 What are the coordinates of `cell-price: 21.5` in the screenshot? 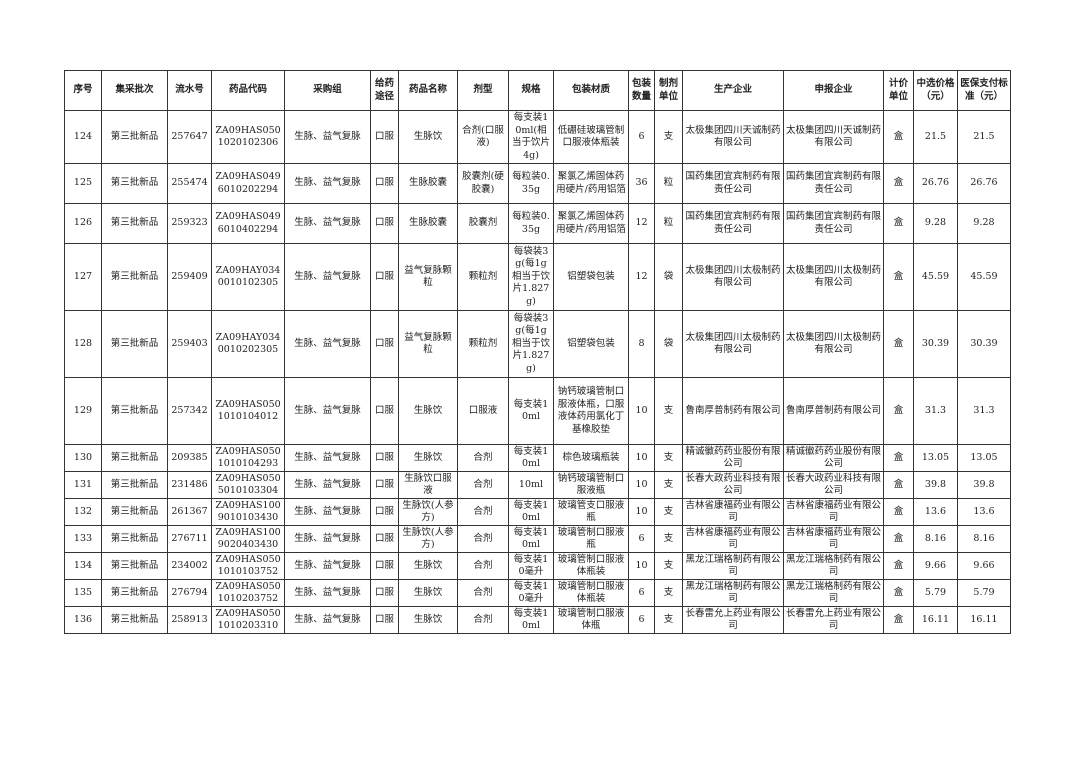 It's located at (935, 137).